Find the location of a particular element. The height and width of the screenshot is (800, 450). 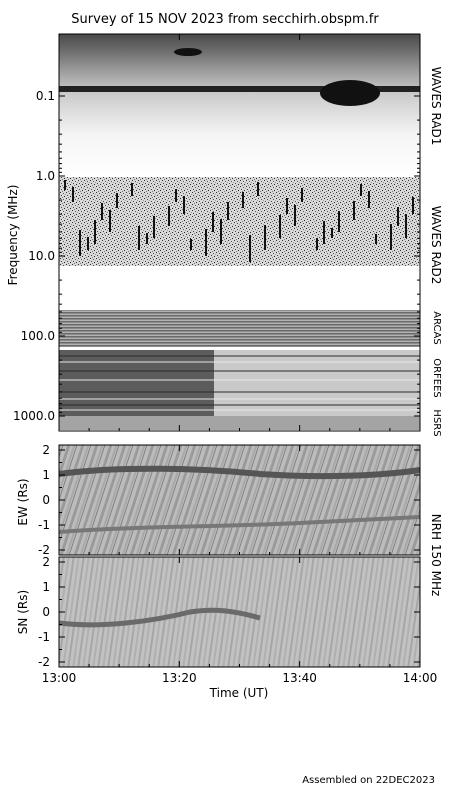

sn-panel is located at coordinates (239, 612).